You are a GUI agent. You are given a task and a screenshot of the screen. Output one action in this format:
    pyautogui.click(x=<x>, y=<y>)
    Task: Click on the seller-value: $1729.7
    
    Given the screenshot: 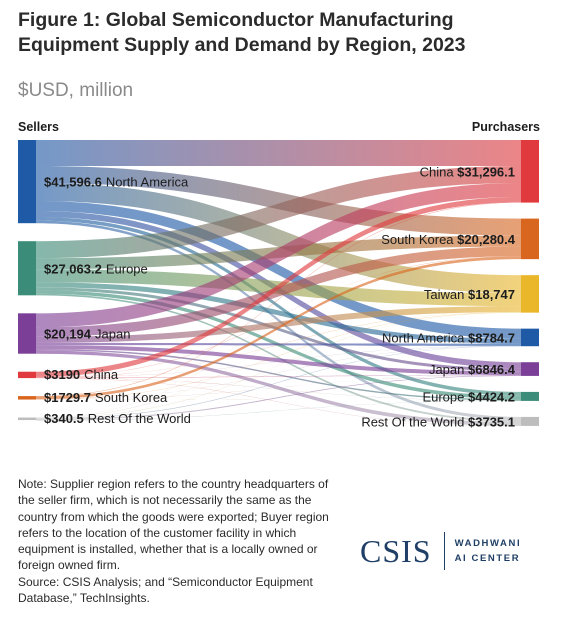 What is the action you would take?
    pyautogui.click(x=67, y=397)
    